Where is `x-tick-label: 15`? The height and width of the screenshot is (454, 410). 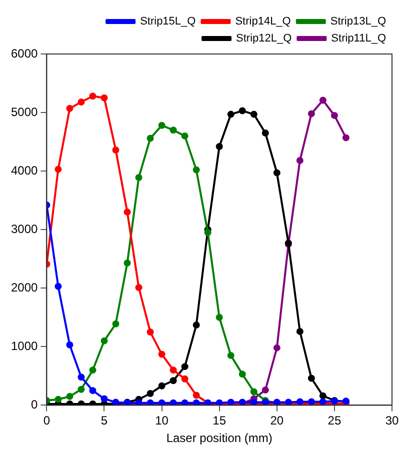 x-tick-label: 15 is located at coordinates (219, 421).